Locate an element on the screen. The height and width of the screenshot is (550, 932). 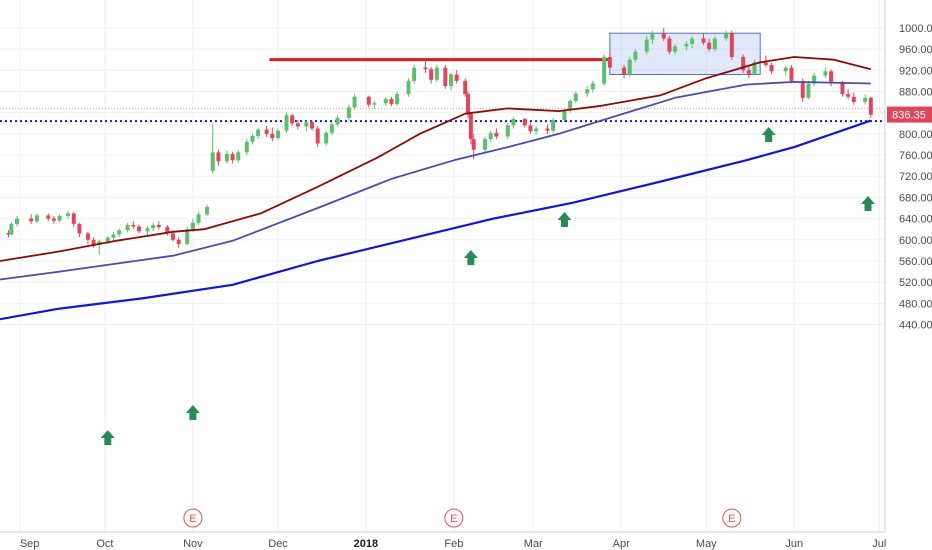
y-tick-label: 600.00 is located at coordinates (915, 241).